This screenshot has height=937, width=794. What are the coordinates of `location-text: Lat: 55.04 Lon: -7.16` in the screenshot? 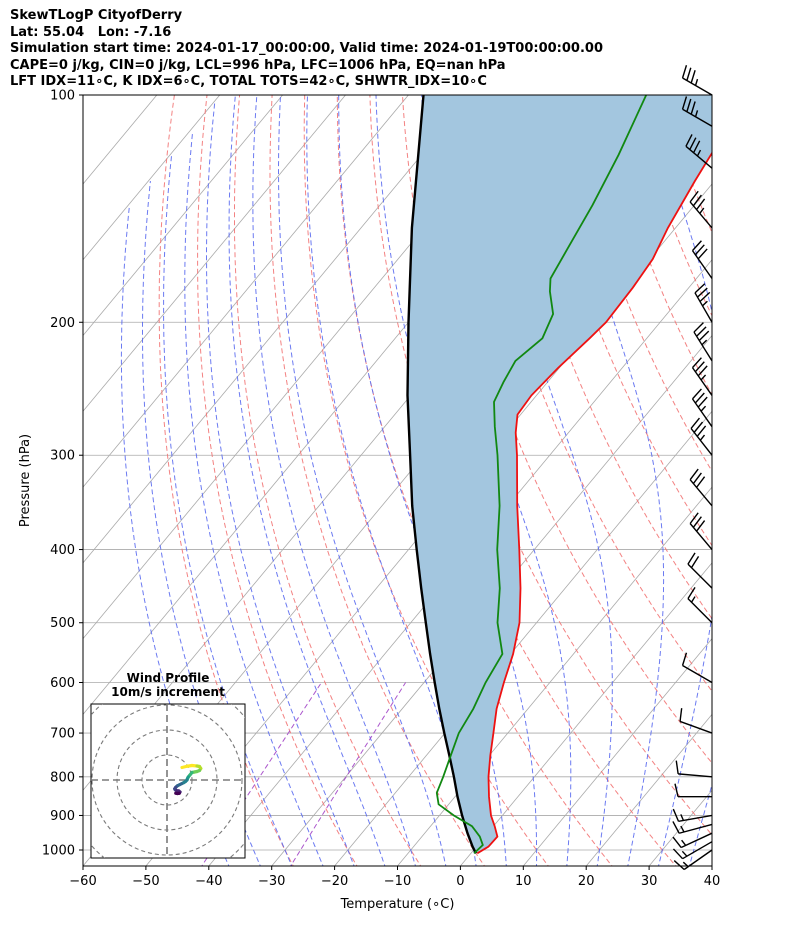 It's located at (91, 32).